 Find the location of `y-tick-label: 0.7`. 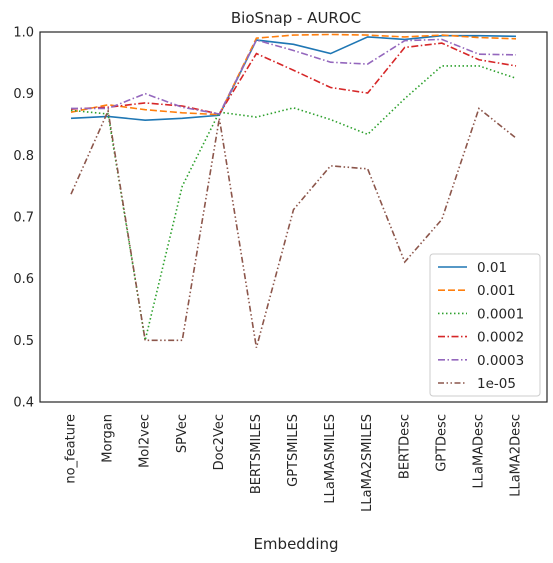

y-tick-label: 0.7 is located at coordinates (23, 218).